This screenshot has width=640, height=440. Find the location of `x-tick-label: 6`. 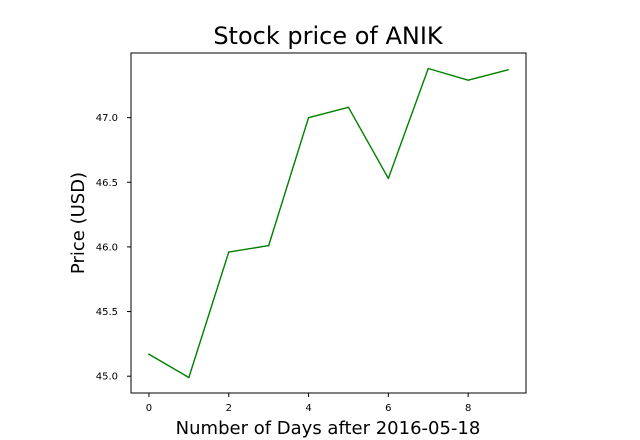

x-tick-label: 6 is located at coordinates (388, 408).